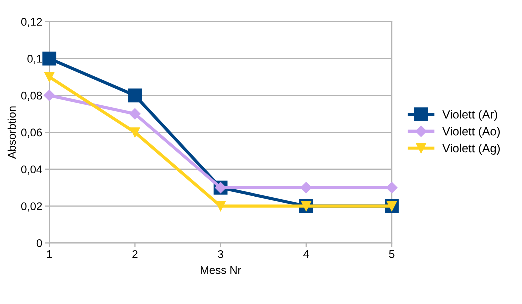 The width and height of the screenshot is (522, 304). What do you see at coordinates (135, 254) in the screenshot?
I see `x-tick-label: 2` at bounding box center [135, 254].